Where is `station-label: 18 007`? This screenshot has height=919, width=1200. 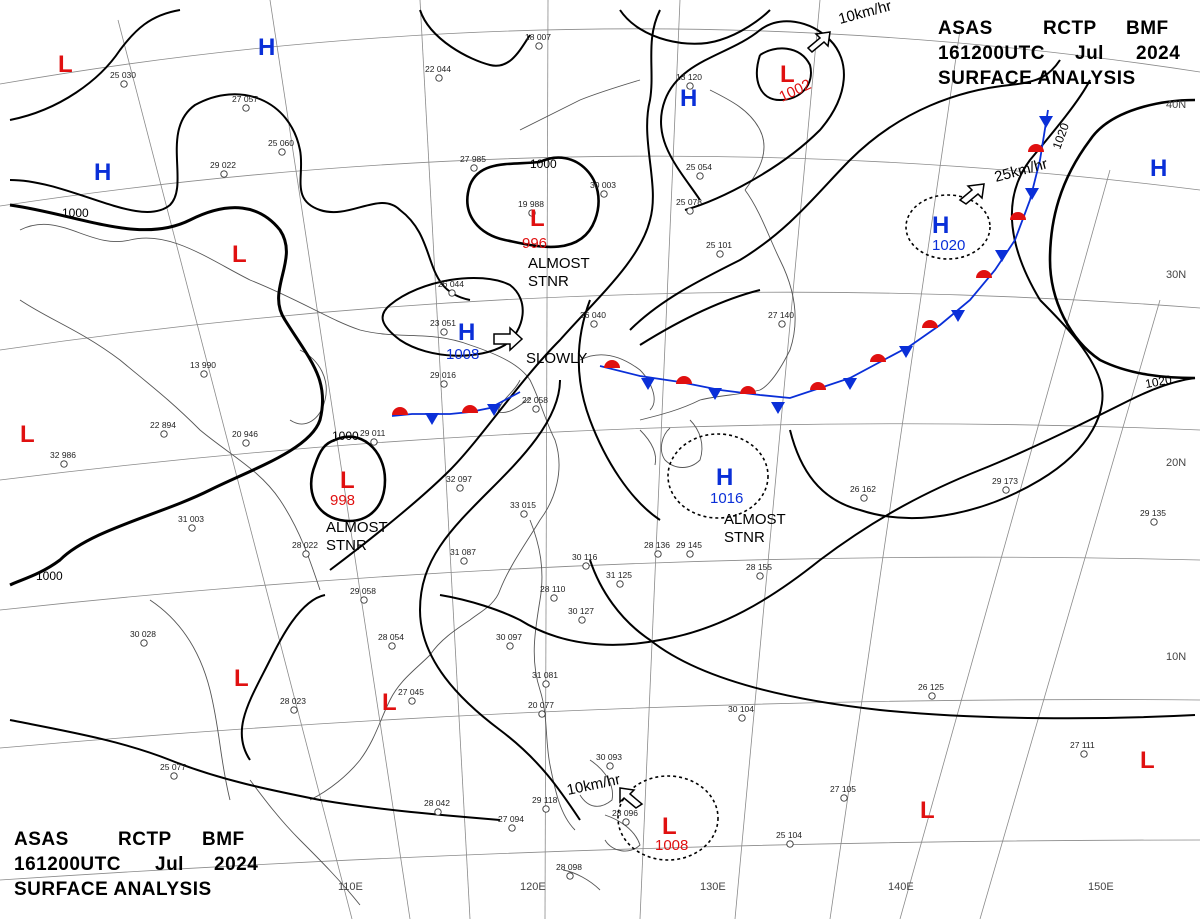
station-label: 18 007 is located at coordinates (538, 37).